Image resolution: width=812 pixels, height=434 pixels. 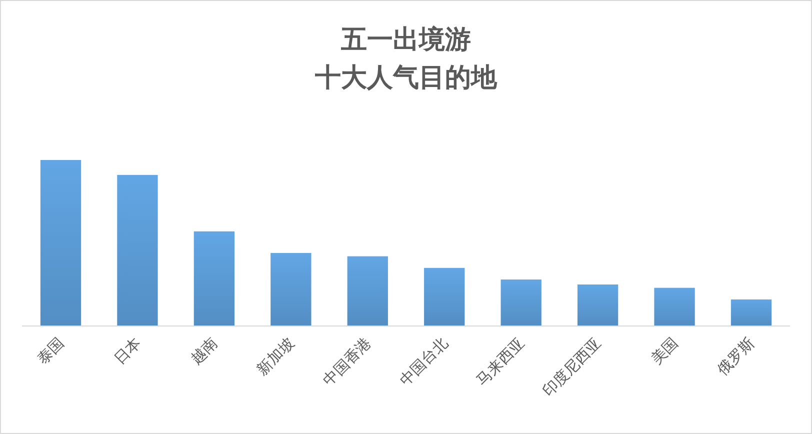 What do you see at coordinates (51, 351) in the screenshot?
I see `x-tick-label: 泰国` at bounding box center [51, 351].